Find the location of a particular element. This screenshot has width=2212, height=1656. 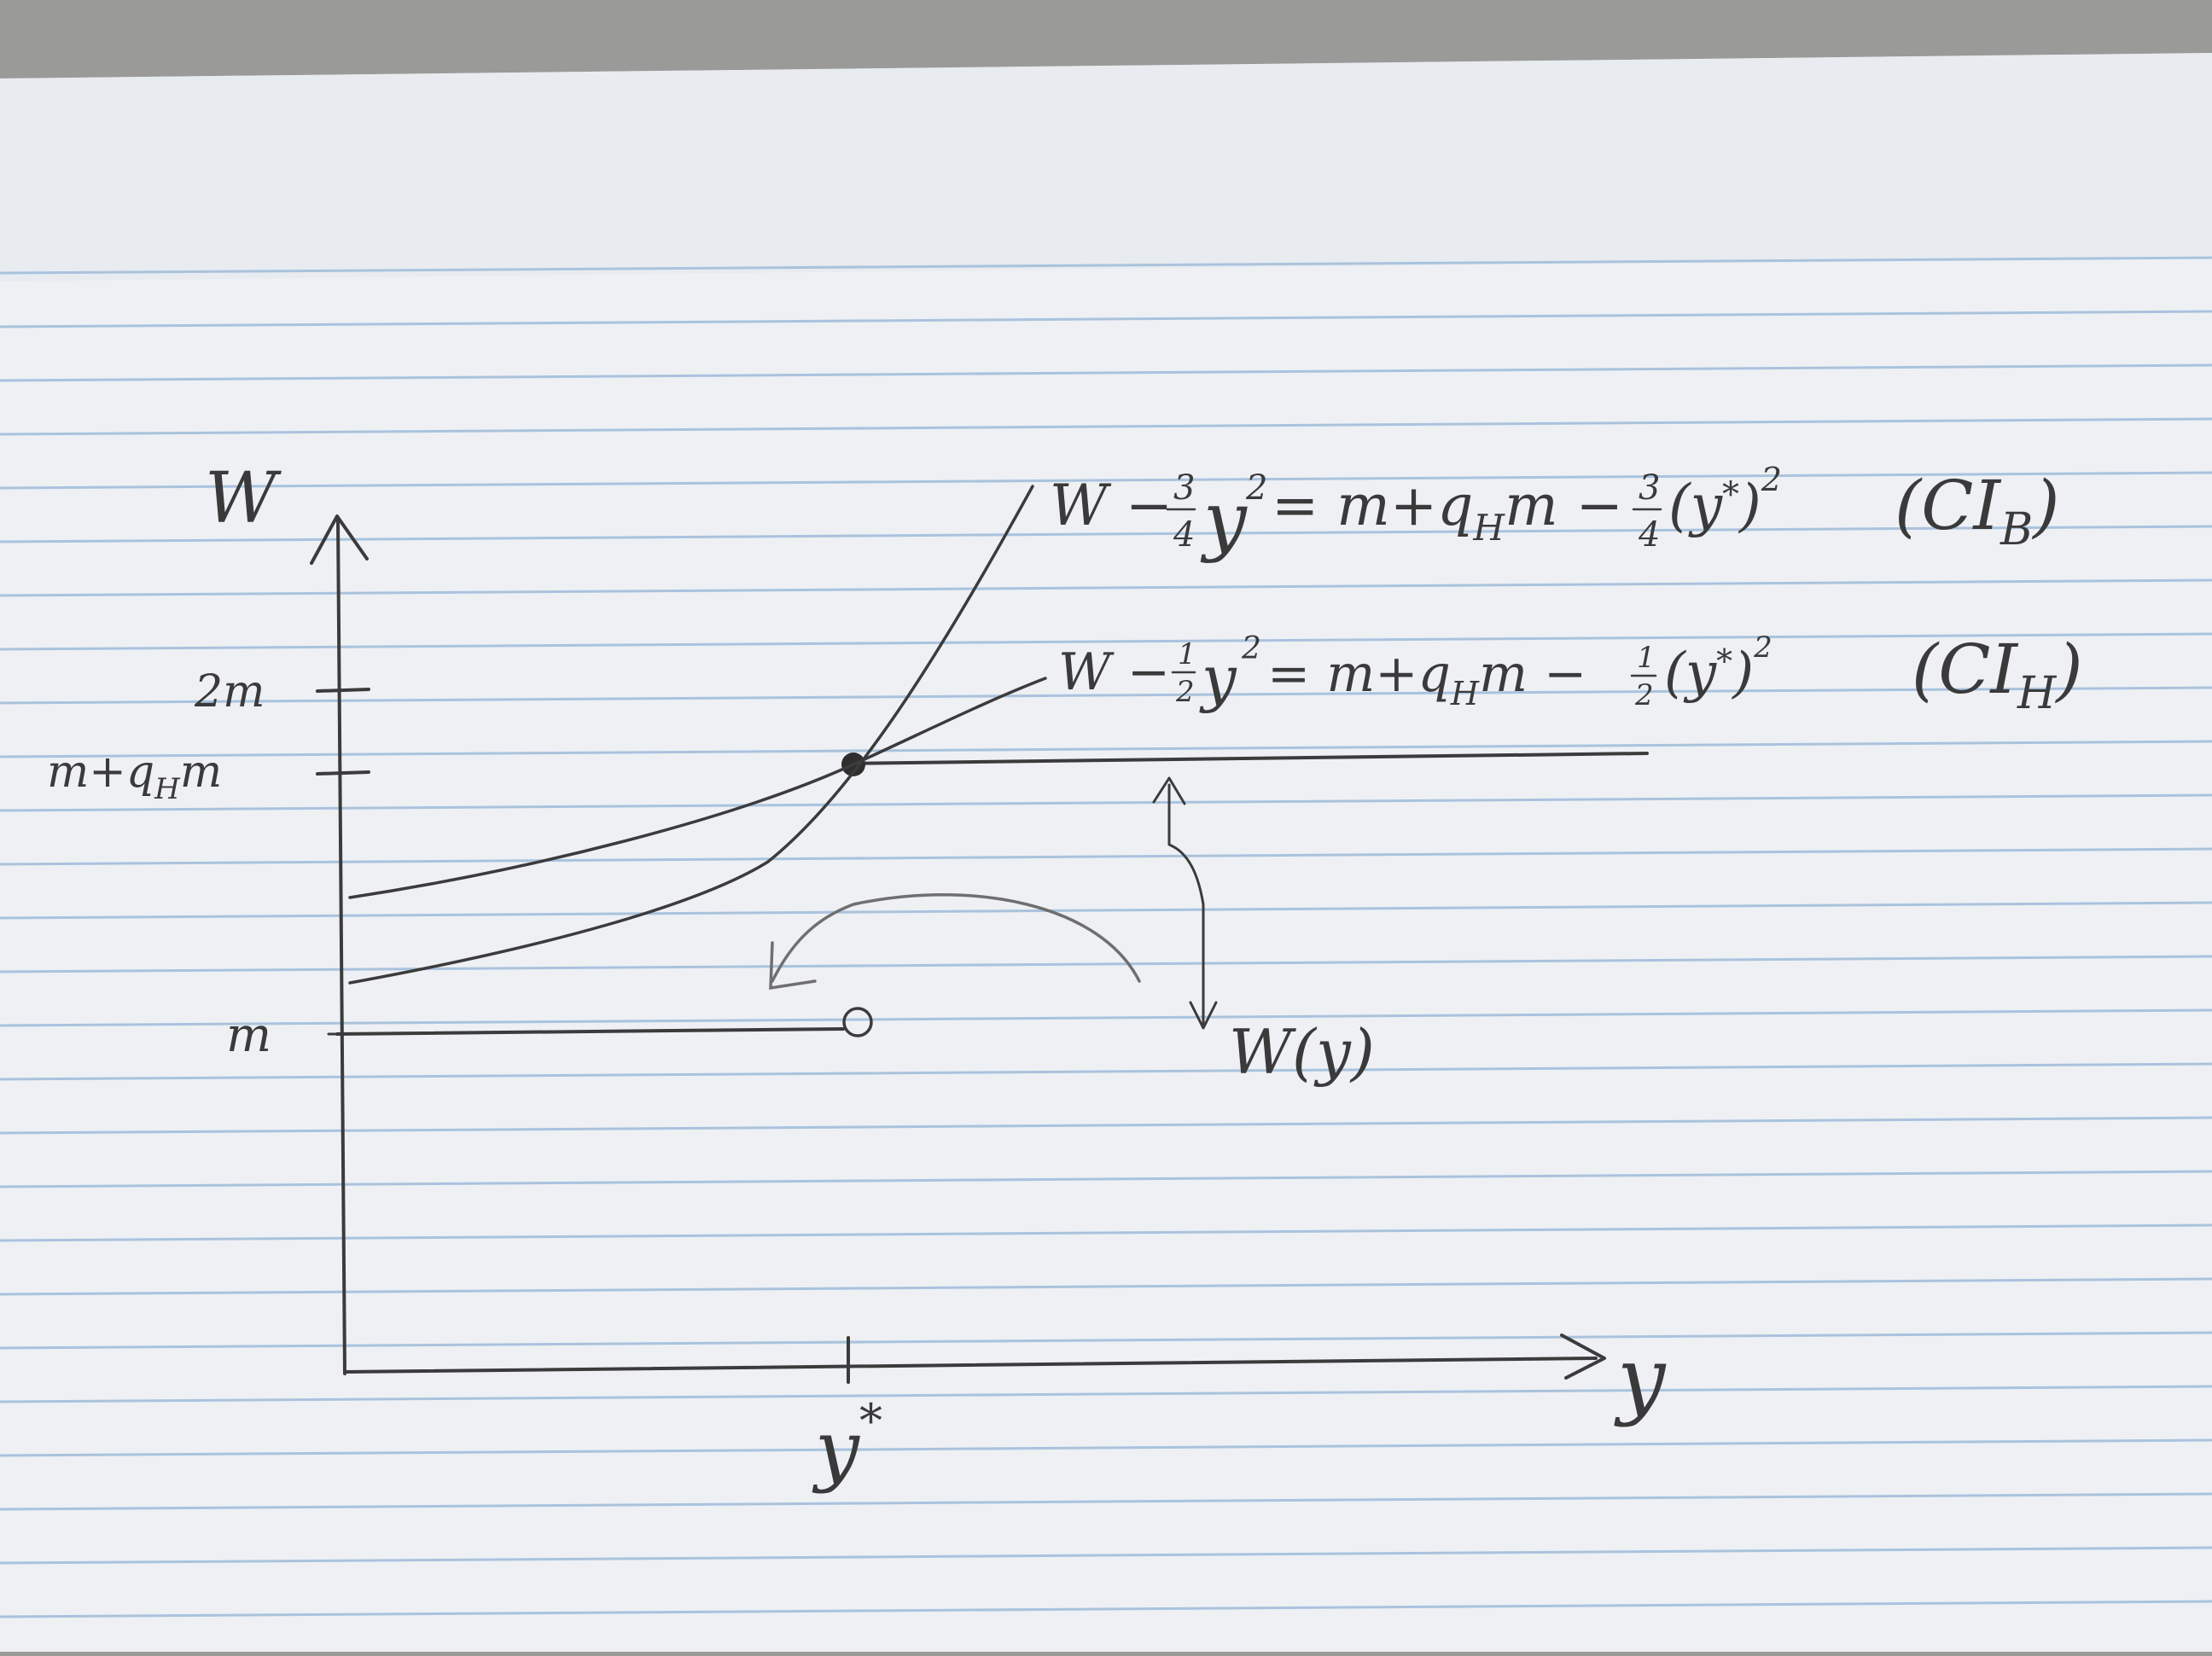

ci-h-frac-num: 1 is located at coordinates (1187, 654).